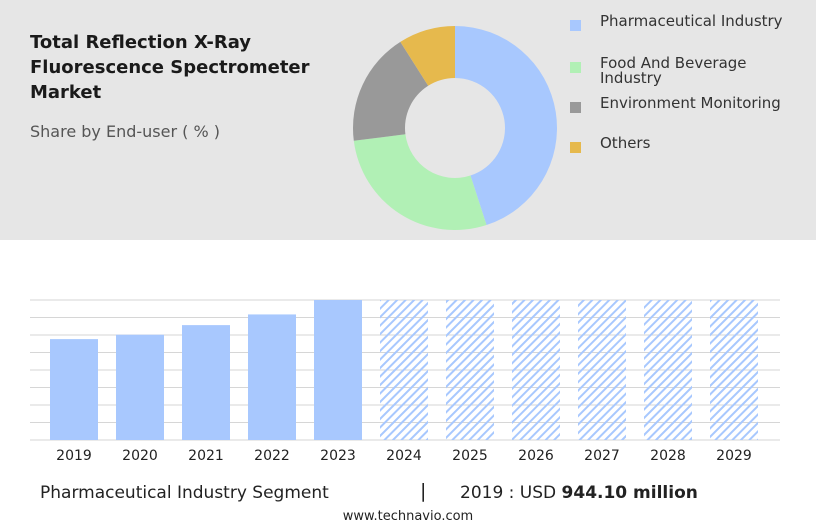 The image size is (816, 528). What do you see at coordinates (427, 56) in the screenshot?
I see `donut-slice-others` at bounding box center [427, 56].